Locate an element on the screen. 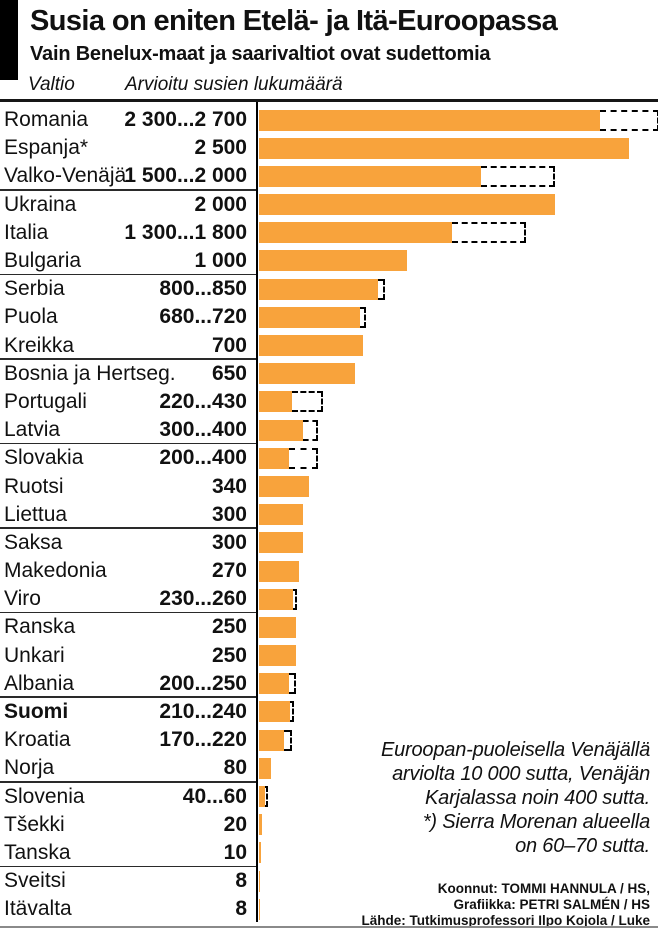 This screenshot has width=658, height=934. chart-row: Ruotsi 340 is located at coordinates (329, 486).